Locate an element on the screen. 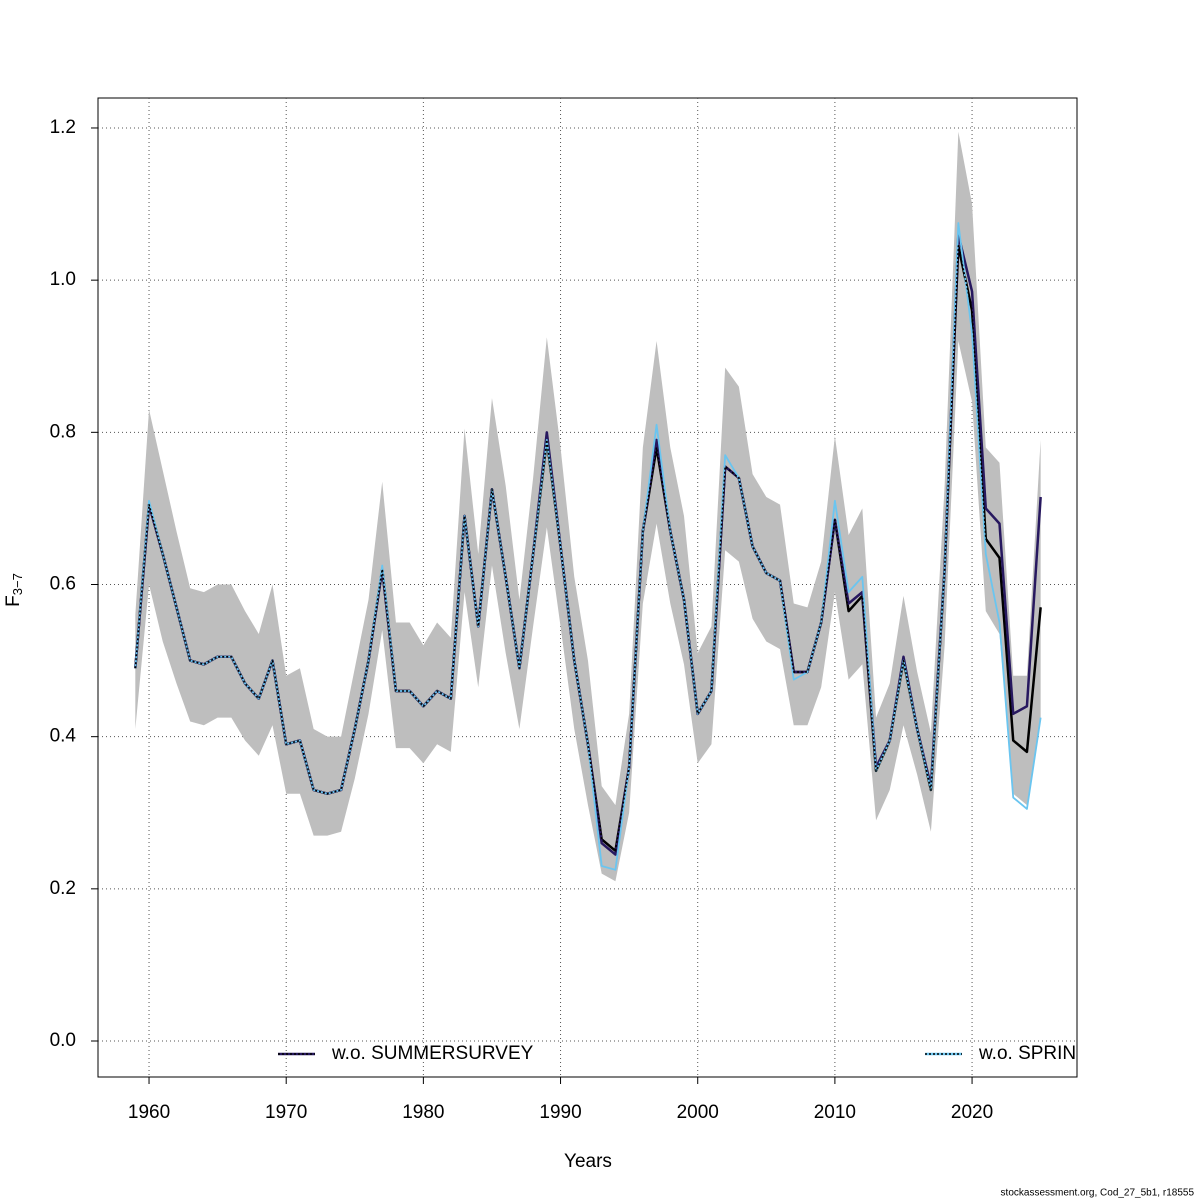 This screenshot has width=1200, height=1200. x-tick-label: 1960 is located at coordinates (149, 1112).